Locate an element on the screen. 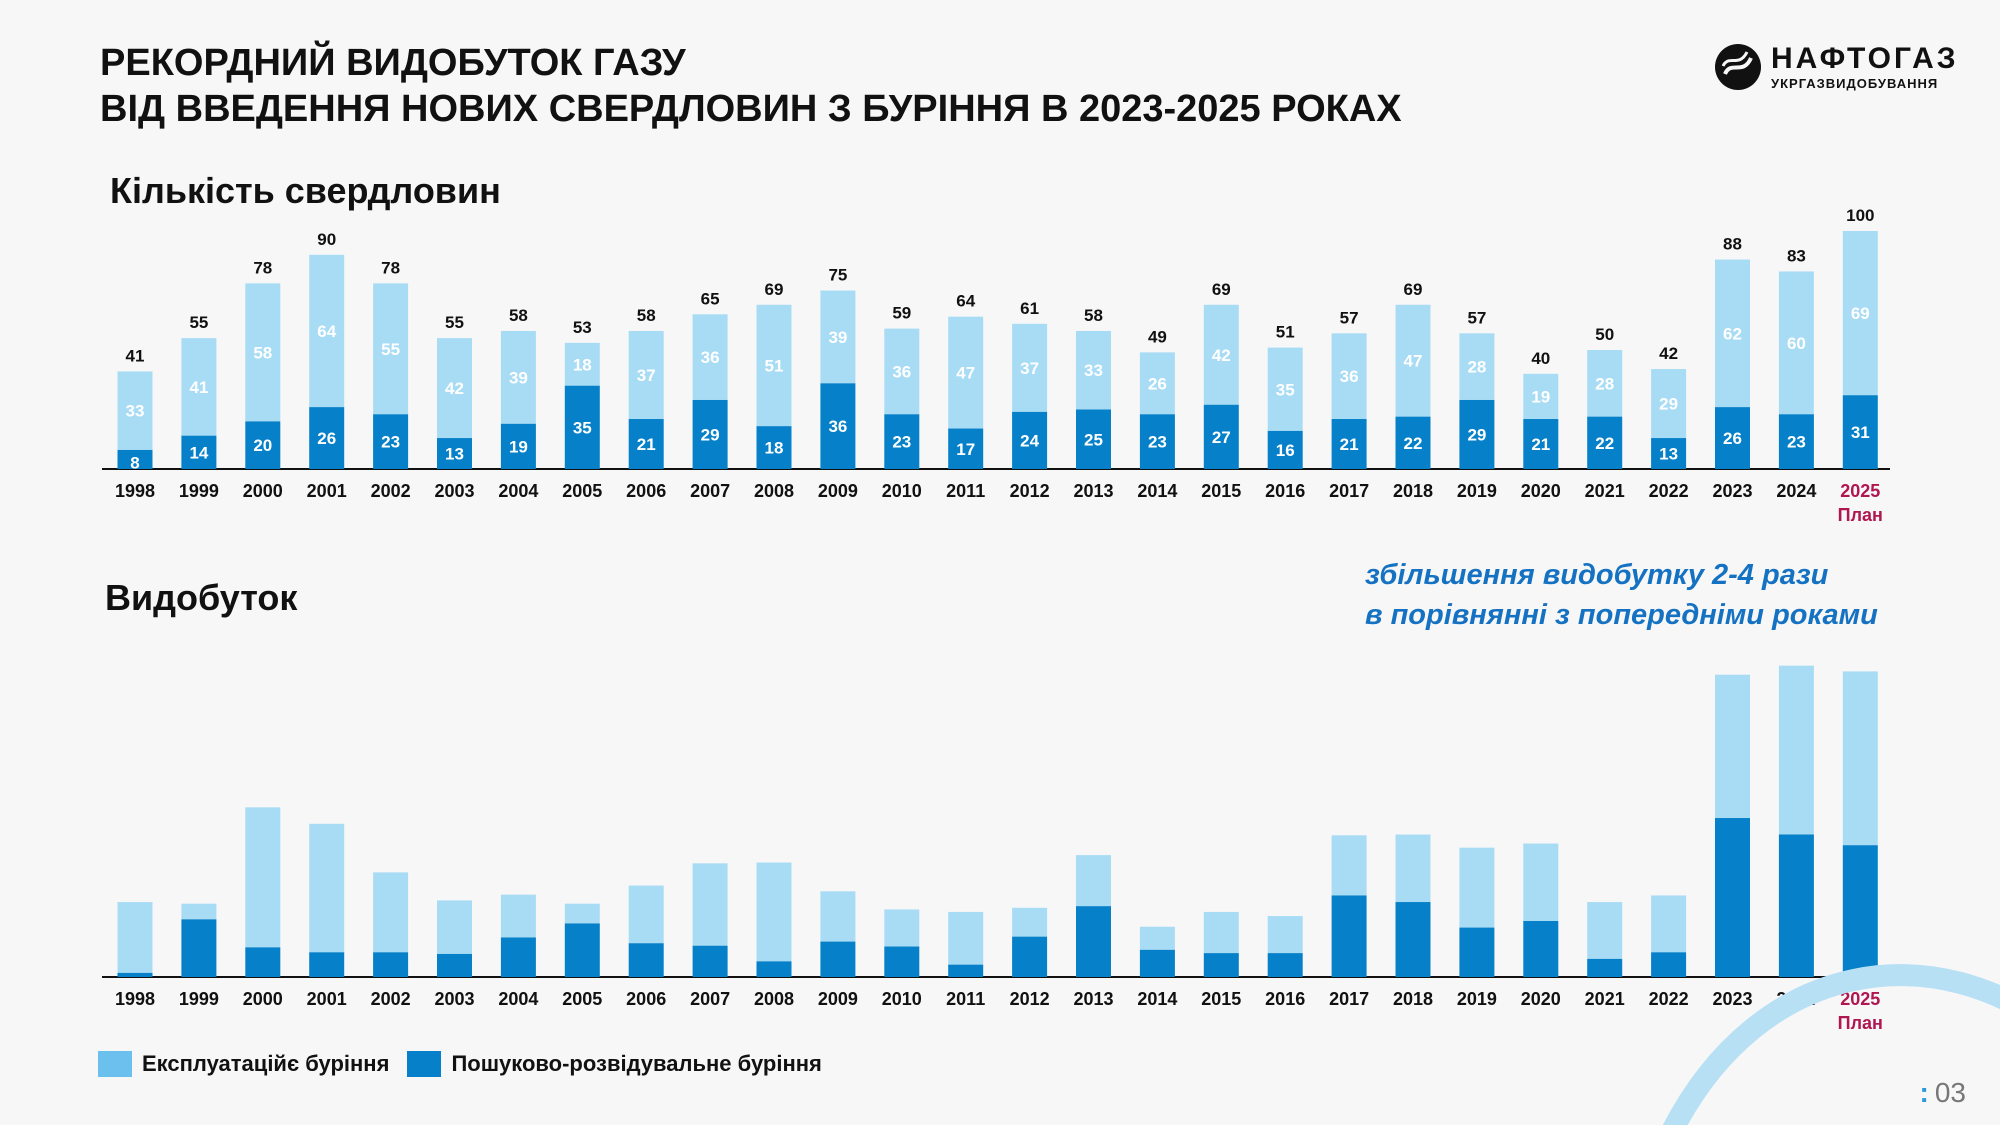  bar-exploration-2001 is located at coordinates (327, 964).